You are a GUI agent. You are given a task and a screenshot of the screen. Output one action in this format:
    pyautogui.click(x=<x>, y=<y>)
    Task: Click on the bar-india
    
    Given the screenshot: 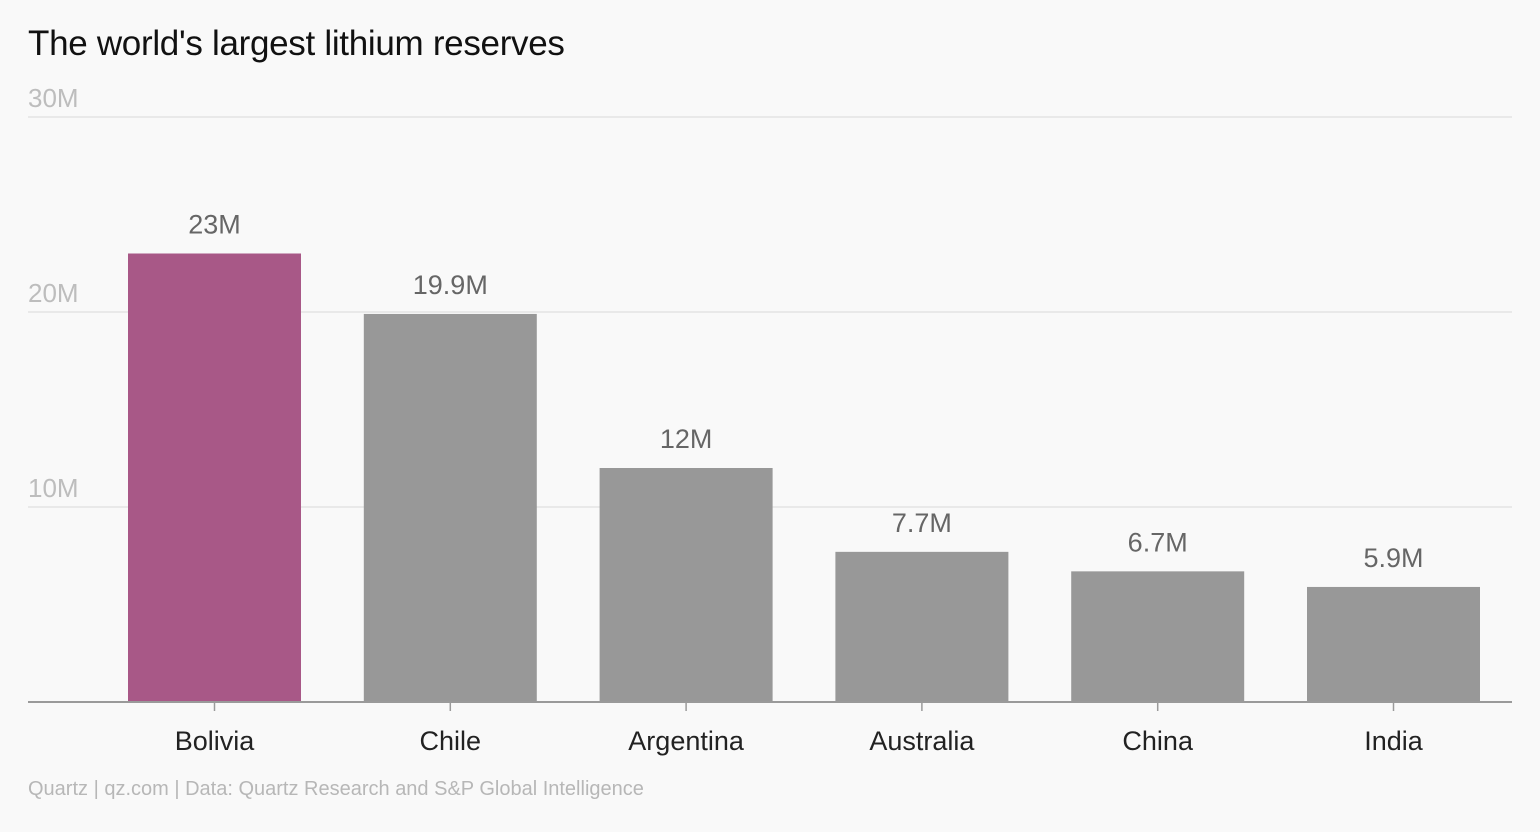 What is the action you would take?
    pyautogui.click(x=1393, y=644)
    